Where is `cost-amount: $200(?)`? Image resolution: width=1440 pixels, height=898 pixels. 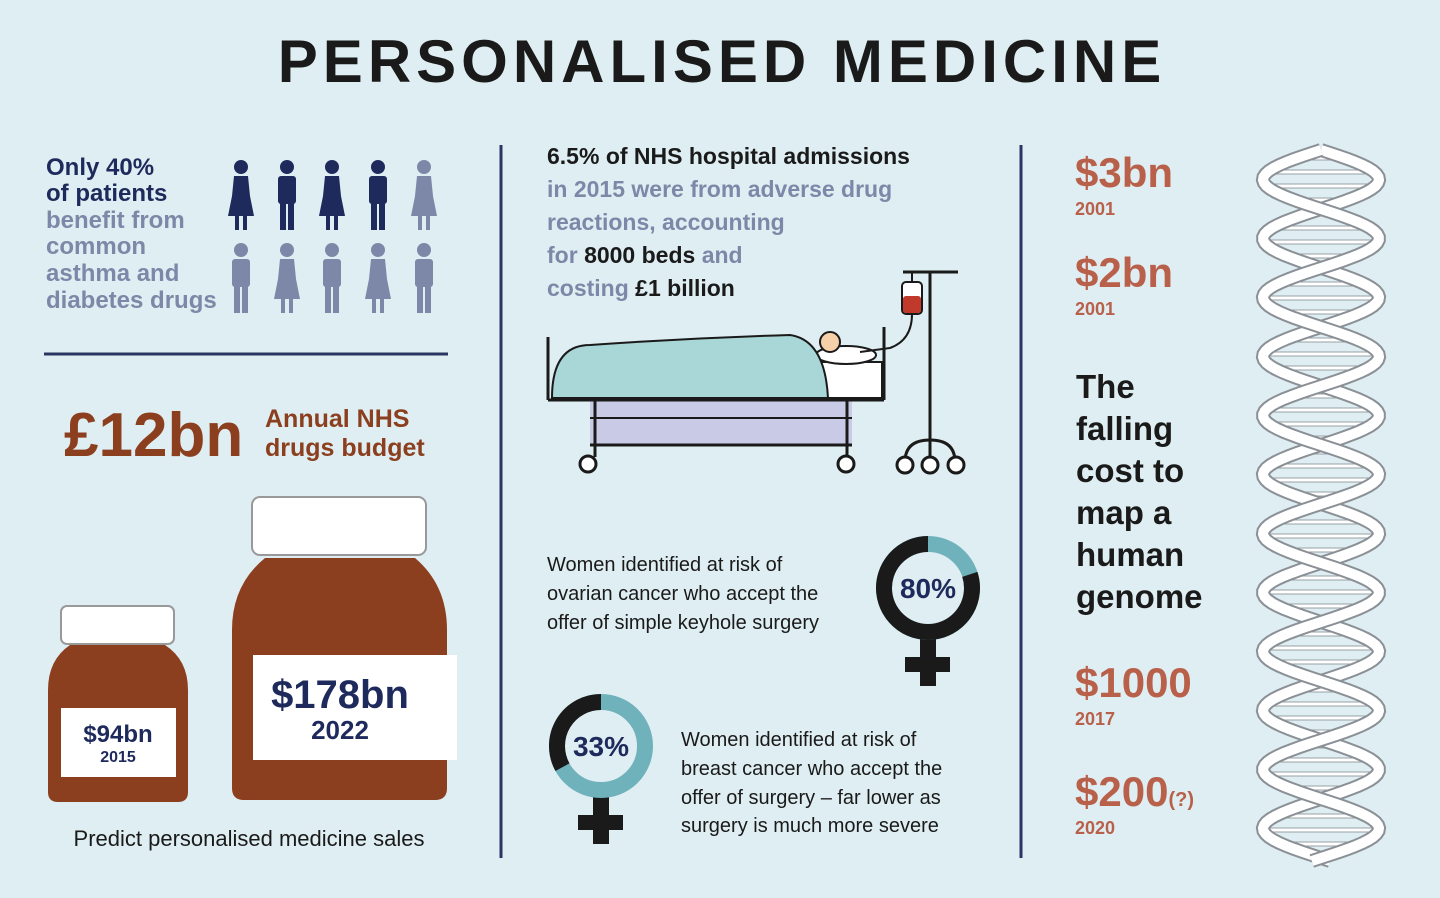
cost-amount: $200(?) is located at coordinates (1134, 791).